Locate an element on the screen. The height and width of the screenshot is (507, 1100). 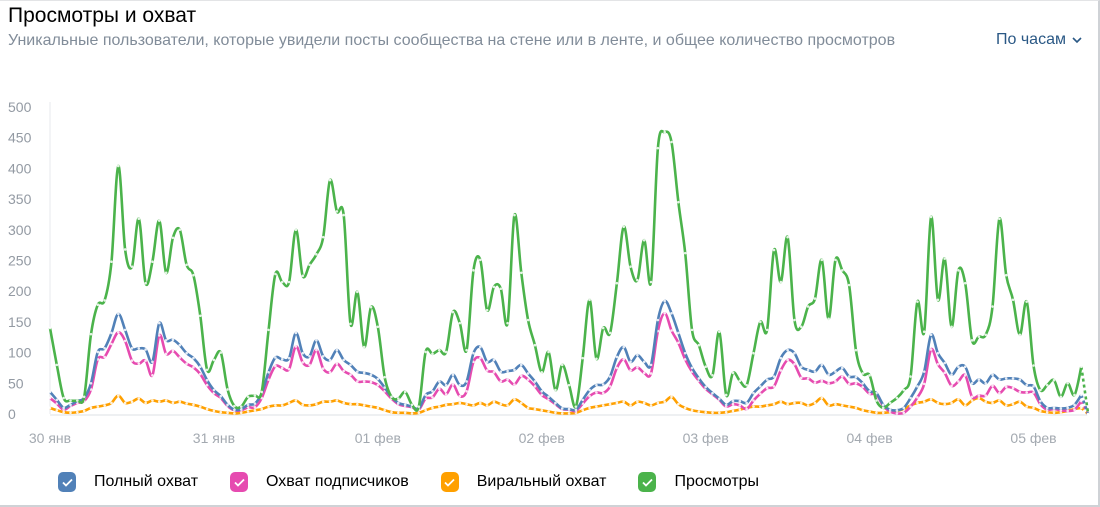
period-select: По часам is located at coordinates (1039, 40).